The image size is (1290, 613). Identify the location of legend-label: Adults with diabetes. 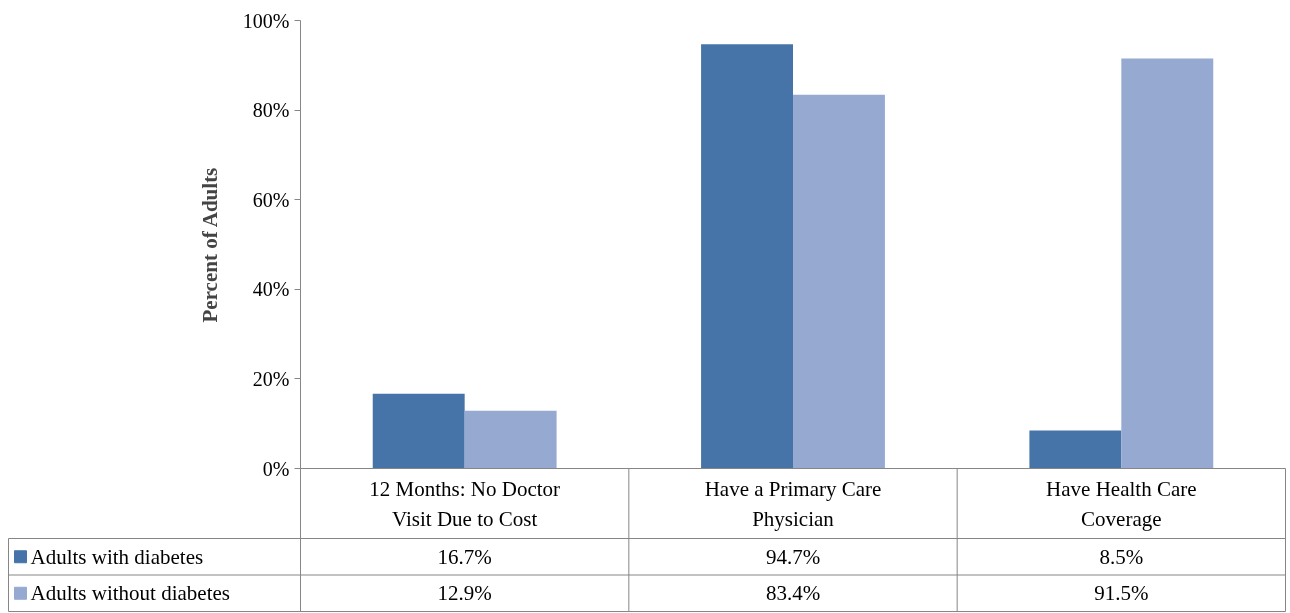
(117, 556).